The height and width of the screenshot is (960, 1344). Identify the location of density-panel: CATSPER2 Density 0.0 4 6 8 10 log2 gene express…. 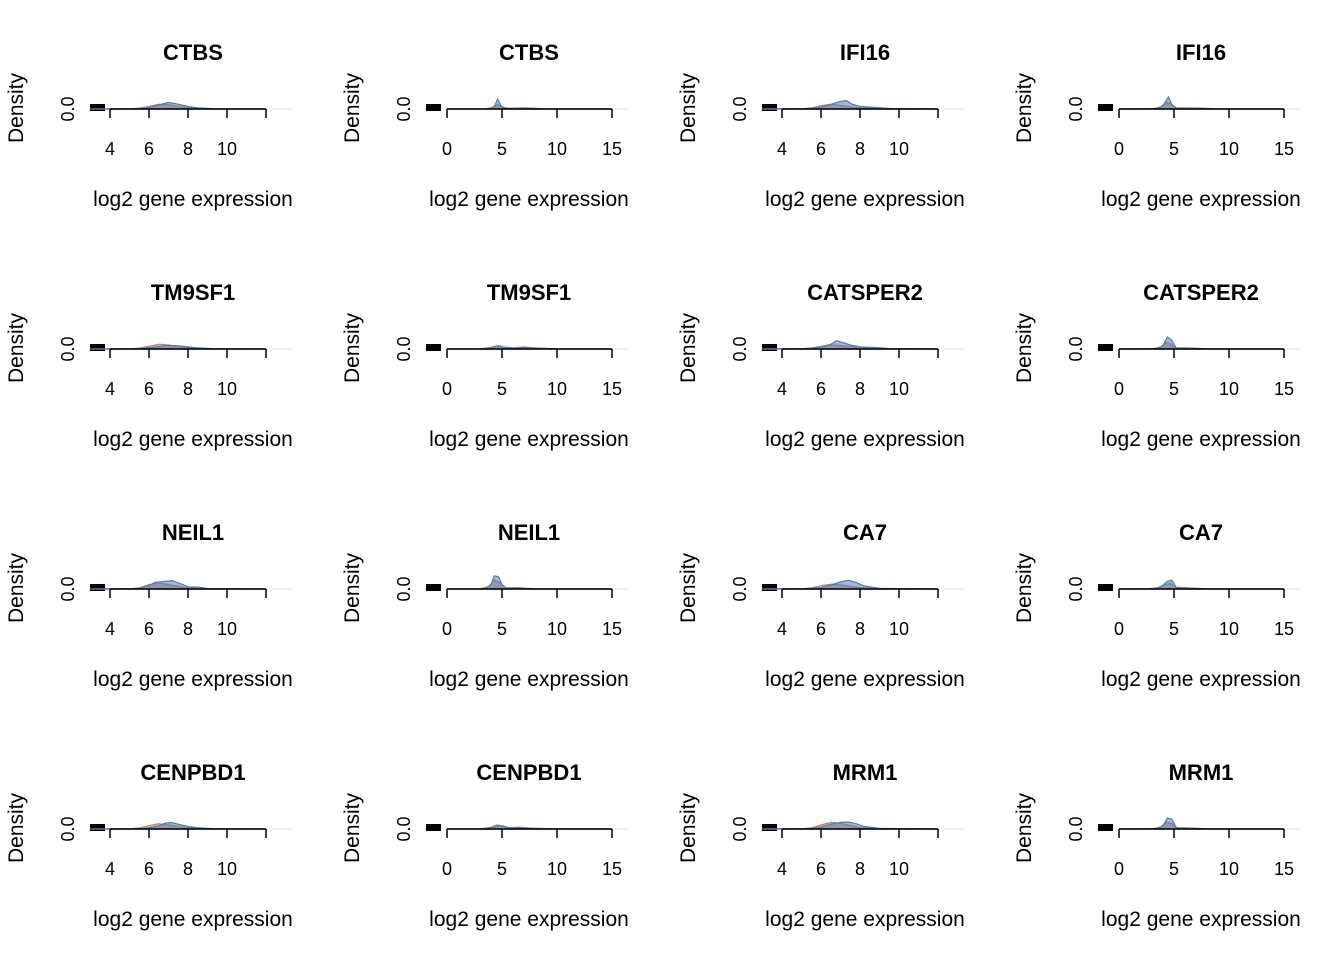
(840, 360).